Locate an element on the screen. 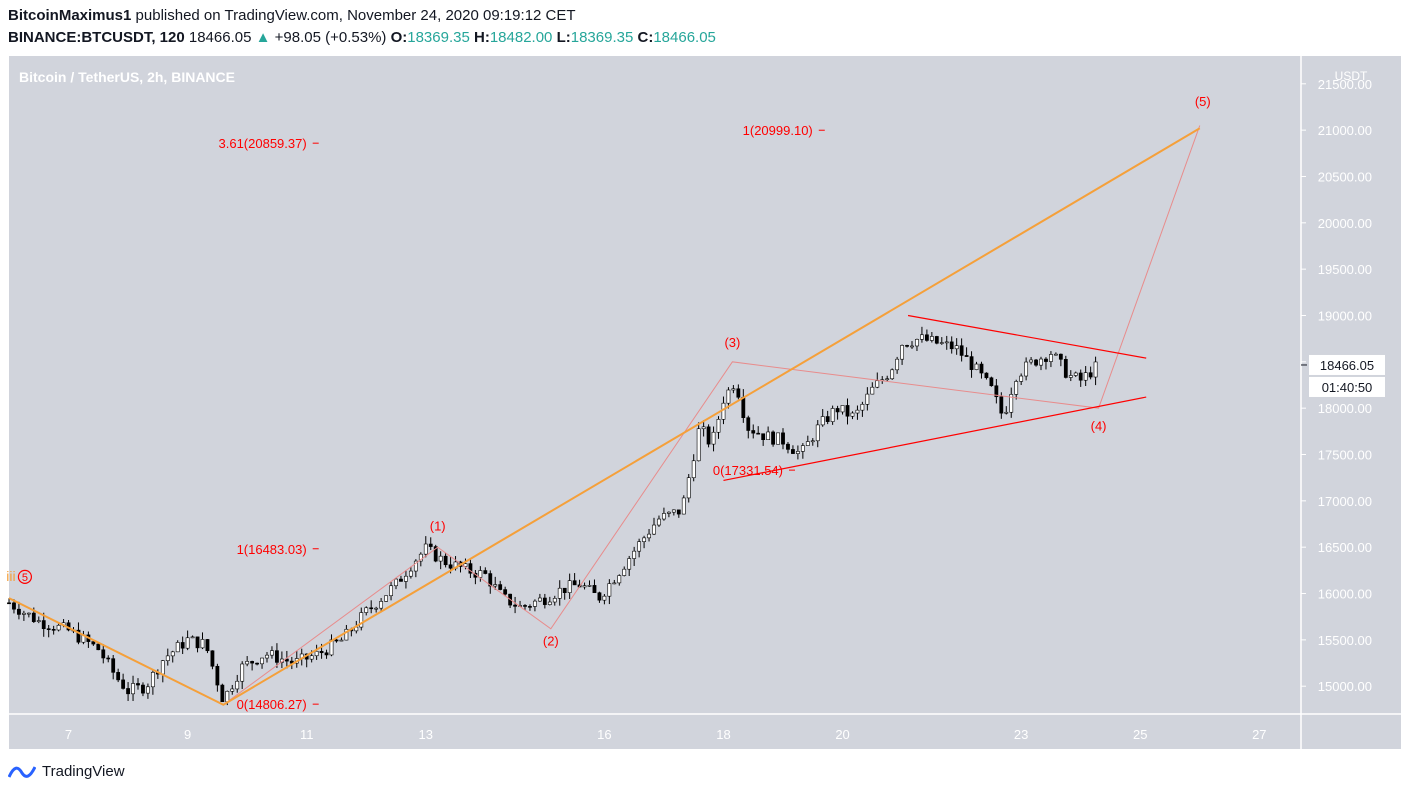 This screenshot has height=797, width=1410. wave-circled-label: 5 is located at coordinates (25, 578).